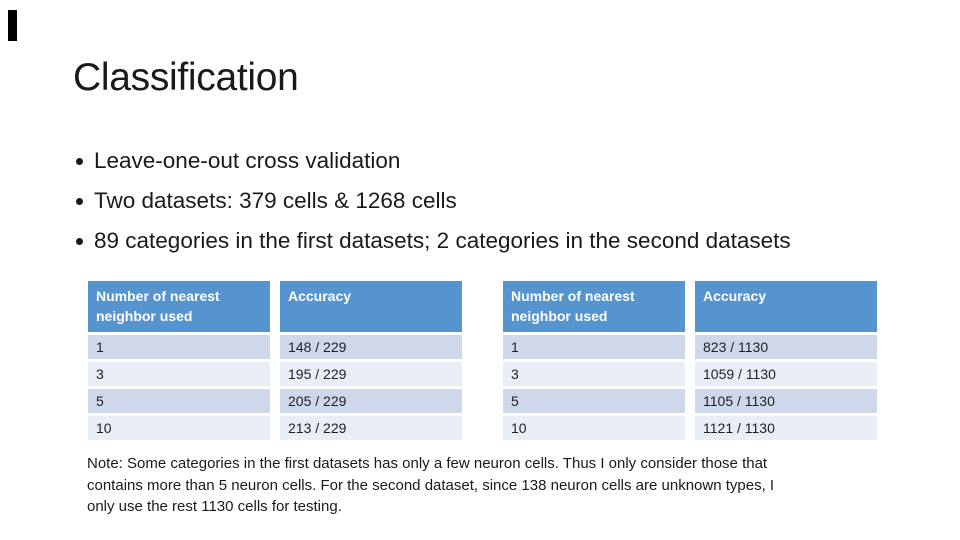  What do you see at coordinates (371, 374) in the screenshot?
I see `table-cell-accuracy: 195 / 229` at bounding box center [371, 374].